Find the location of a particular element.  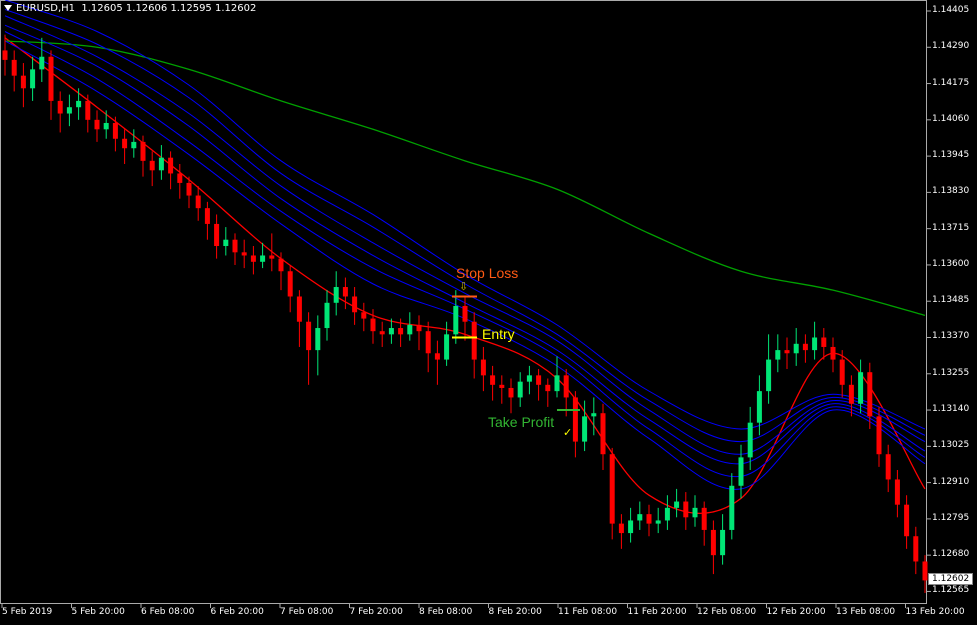

price-tick-label: 1.13715 is located at coordinates (951, 227).